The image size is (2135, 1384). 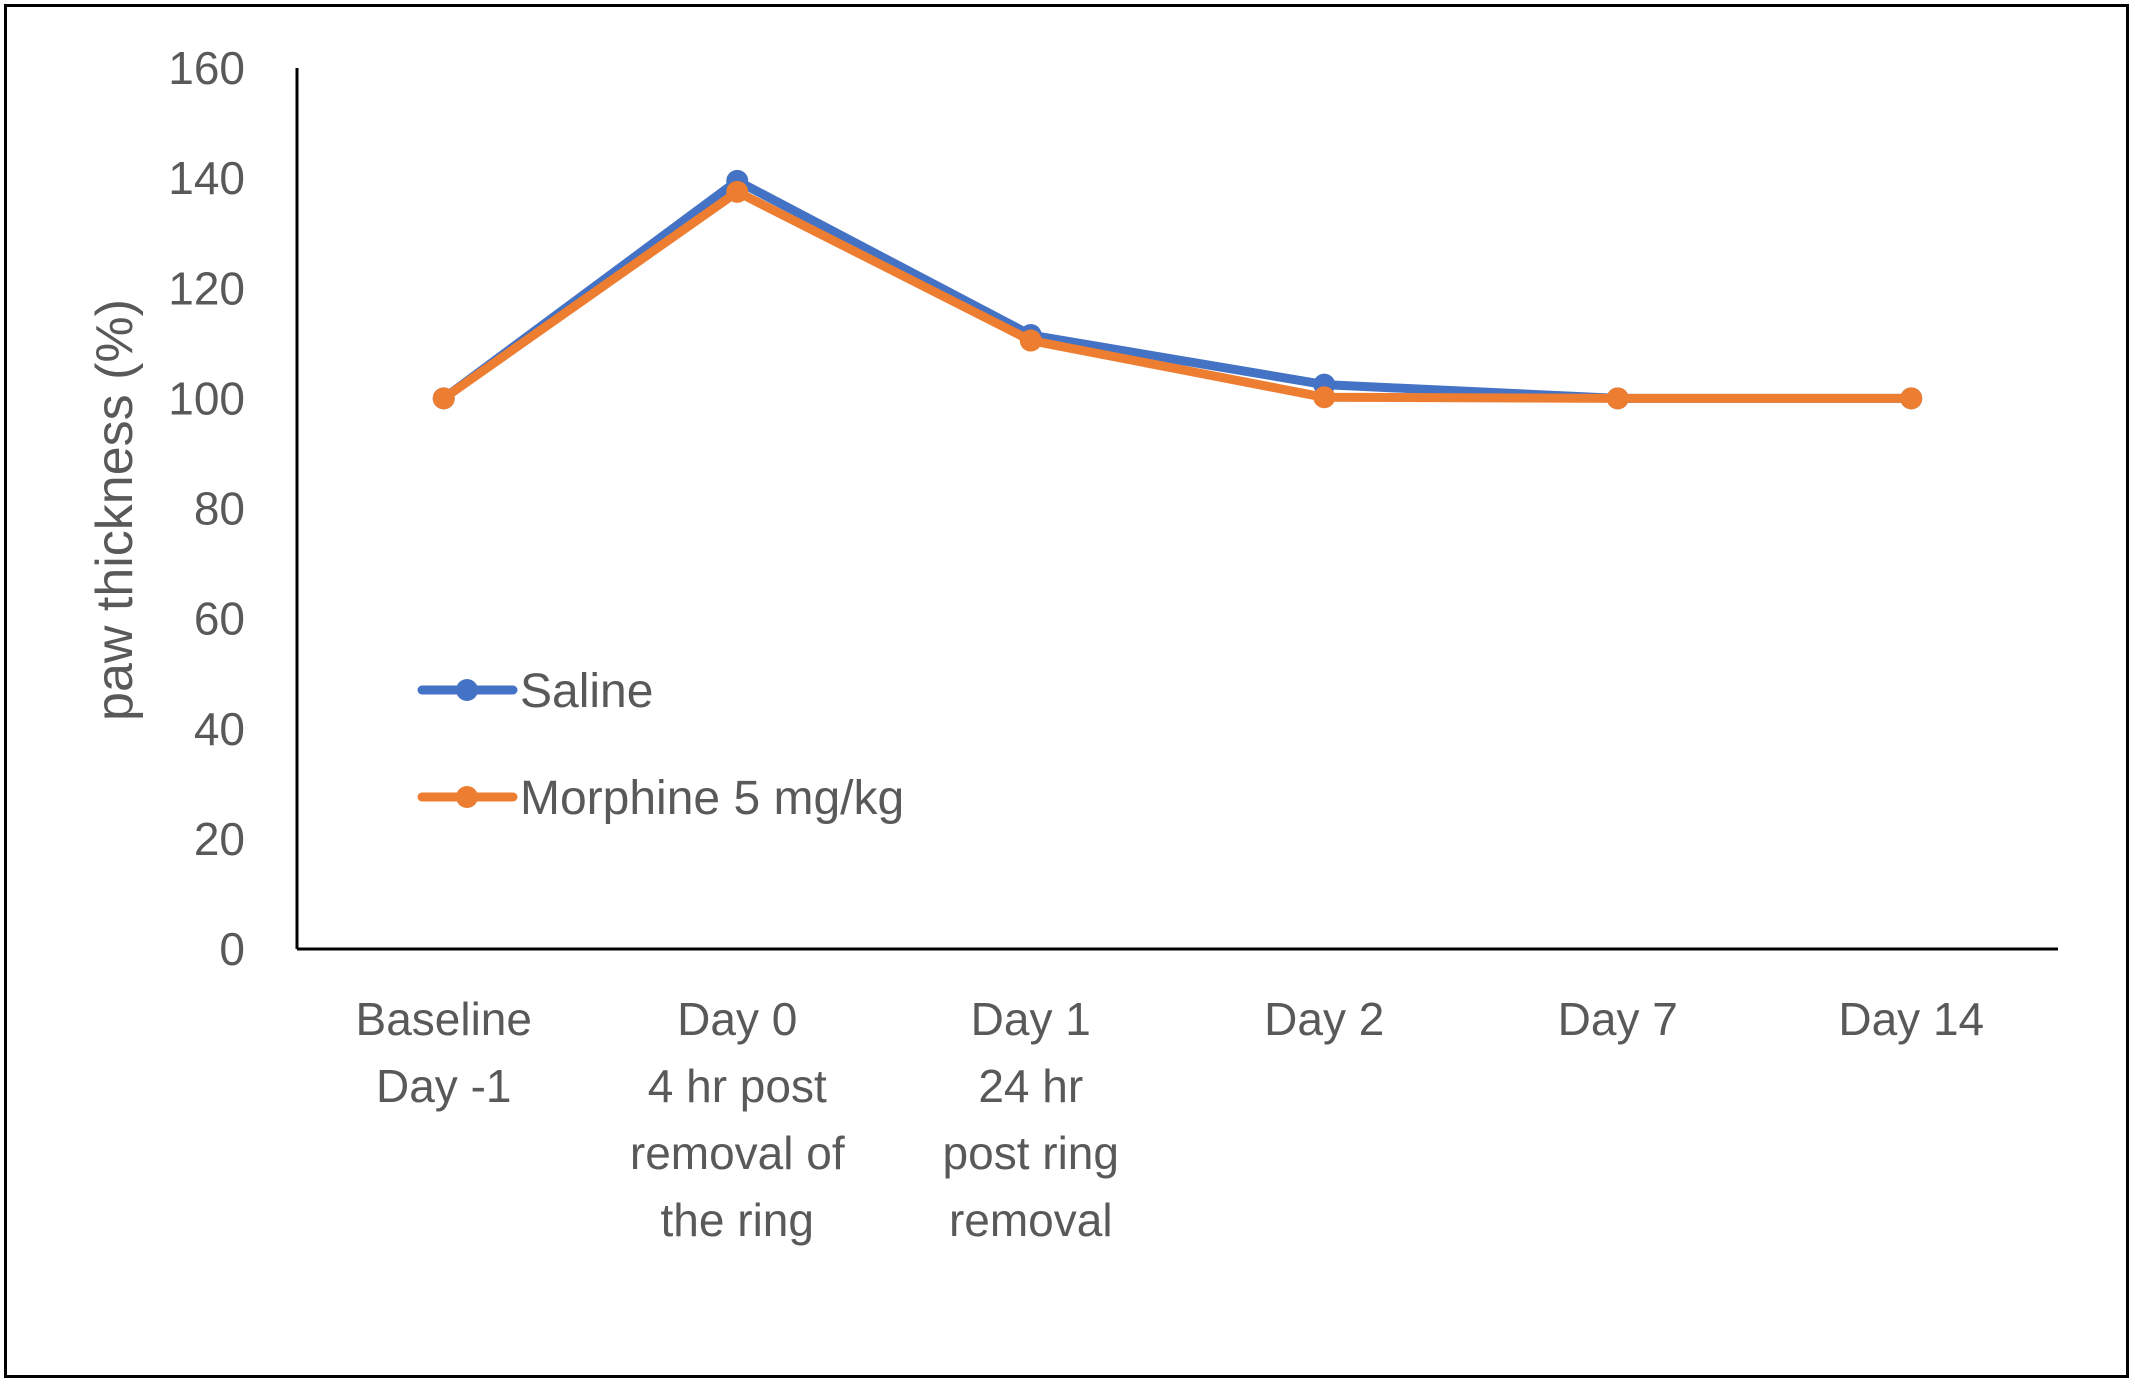 What do you see at coordinates (737, 1220) in the screenshot?
I see `x-tick-label-line: the ring` at bounding box center [737, 1220].